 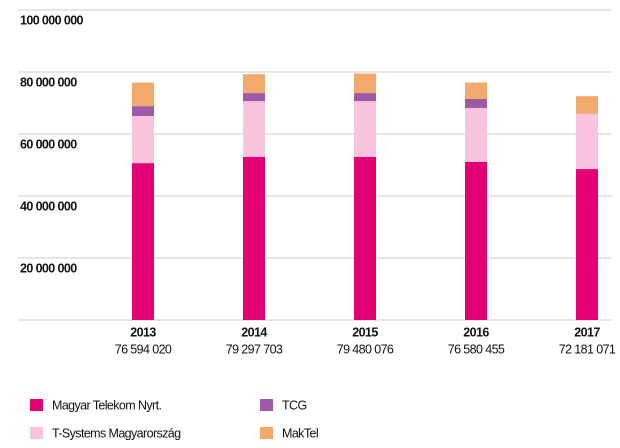 I want to click on total-label: 76 580 455, so click(x=476, y=349).